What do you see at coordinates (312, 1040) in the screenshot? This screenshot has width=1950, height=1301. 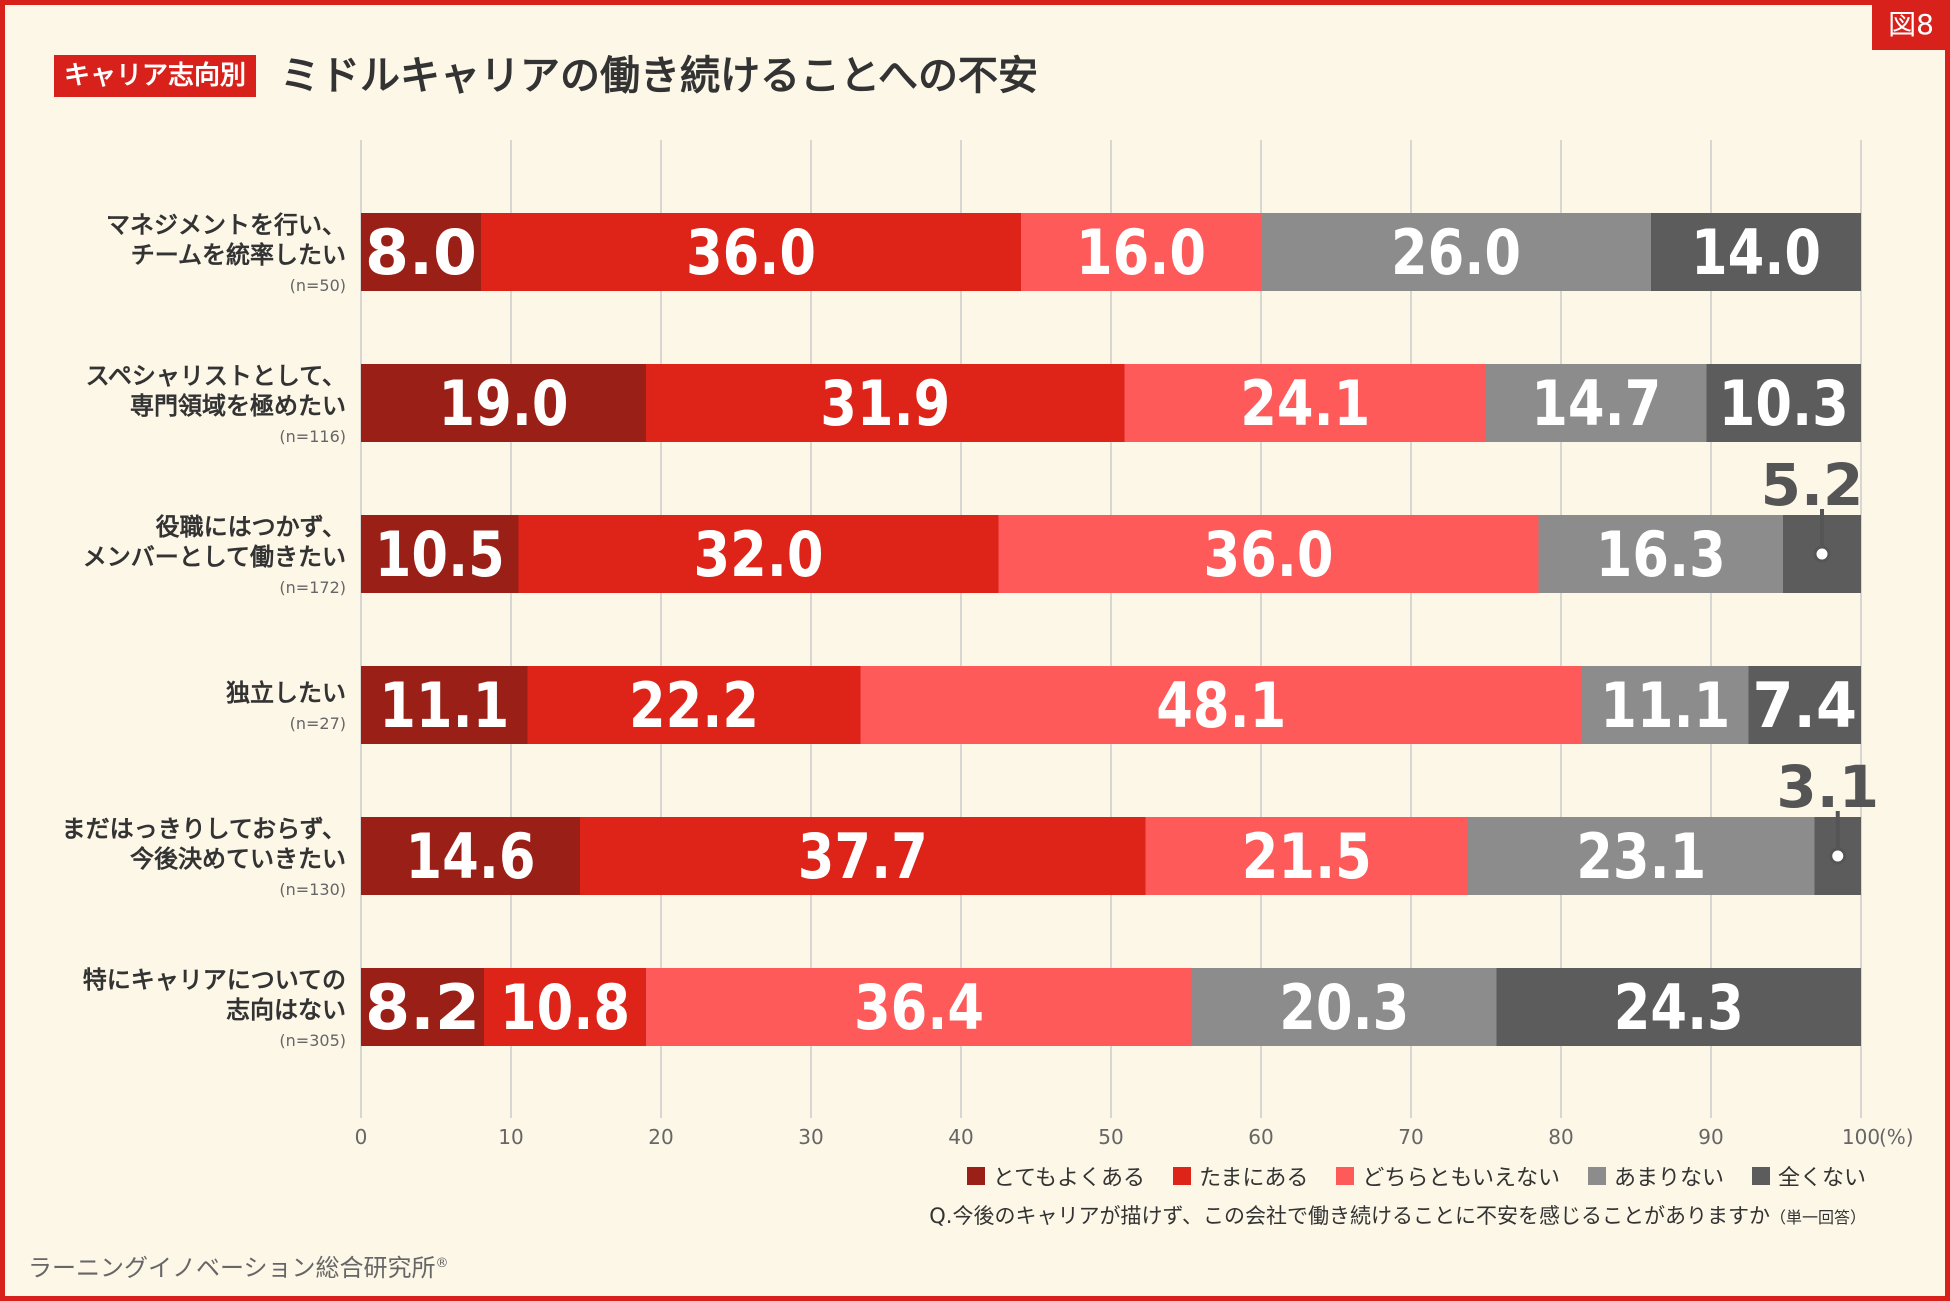 I see `category-n-label: (n=305)` at bounding box center [312, 1040].